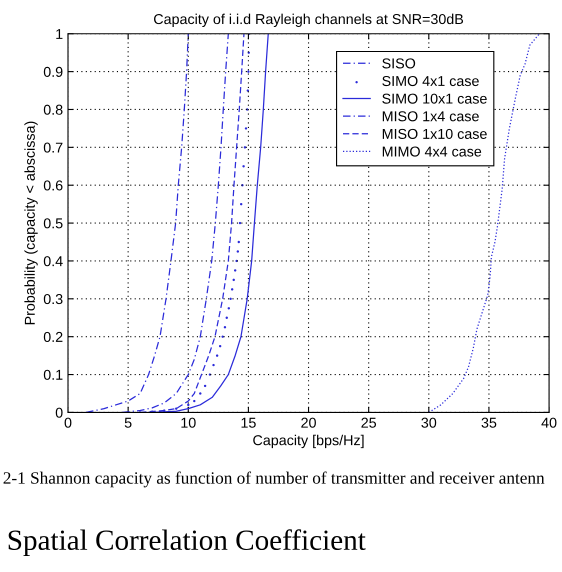 This screenshot has height=572, width=562. What do you see at coordinates (59, 34) in the screenshot?
I see `y-tick-label: 1` at bounding box center [59, 34].